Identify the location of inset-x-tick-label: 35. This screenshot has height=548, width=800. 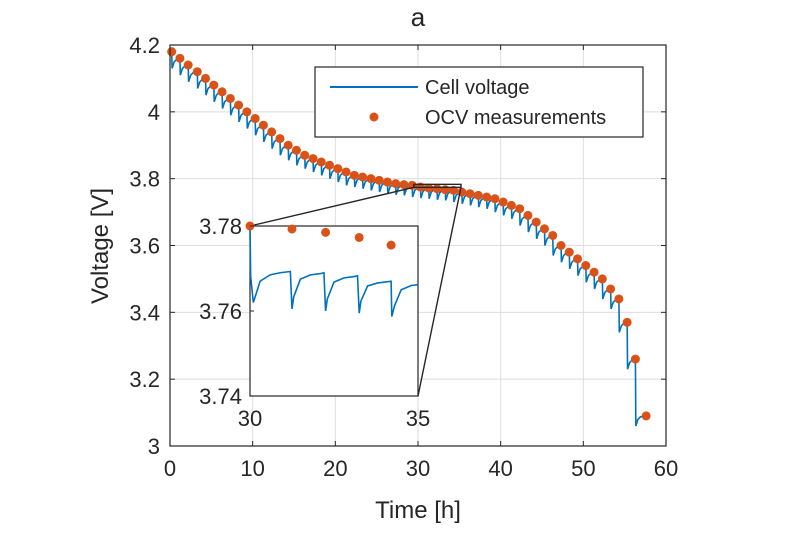
(418, 418).